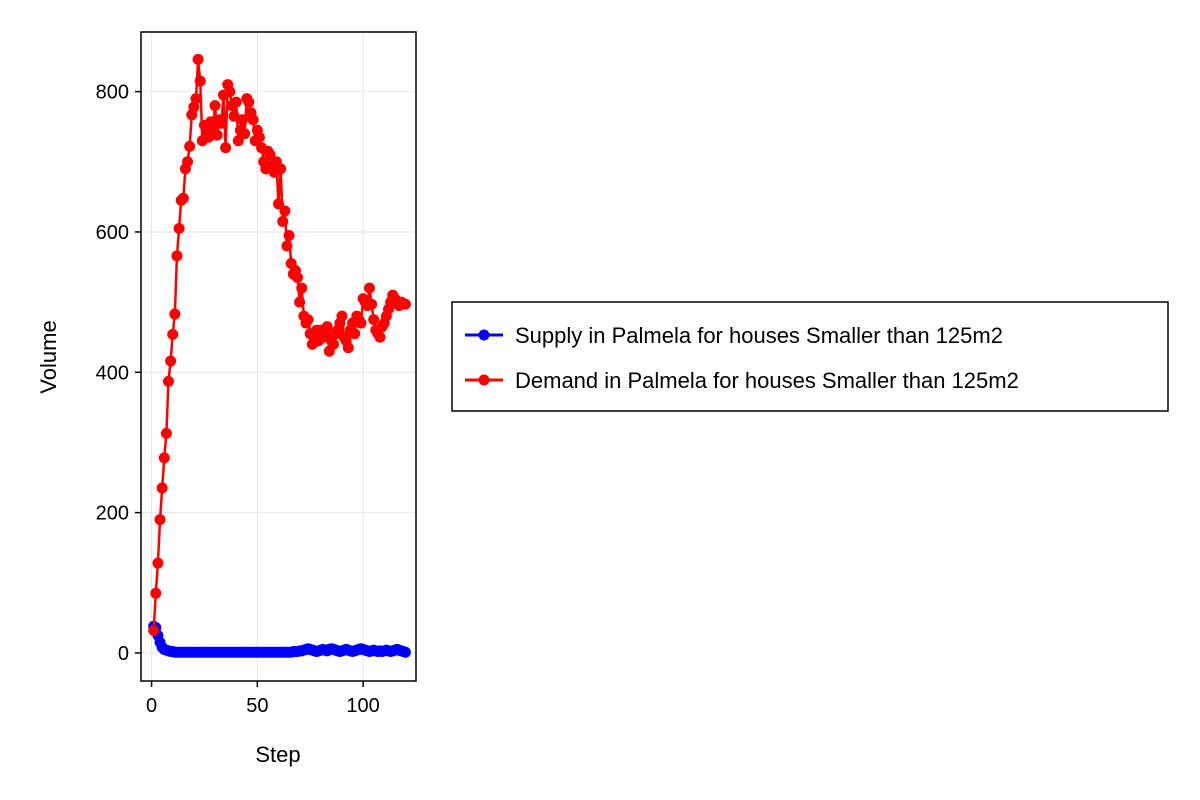 This screenshot has height=800, width=1200. I want to click on y-tick-label: 0, so click(123, 654).